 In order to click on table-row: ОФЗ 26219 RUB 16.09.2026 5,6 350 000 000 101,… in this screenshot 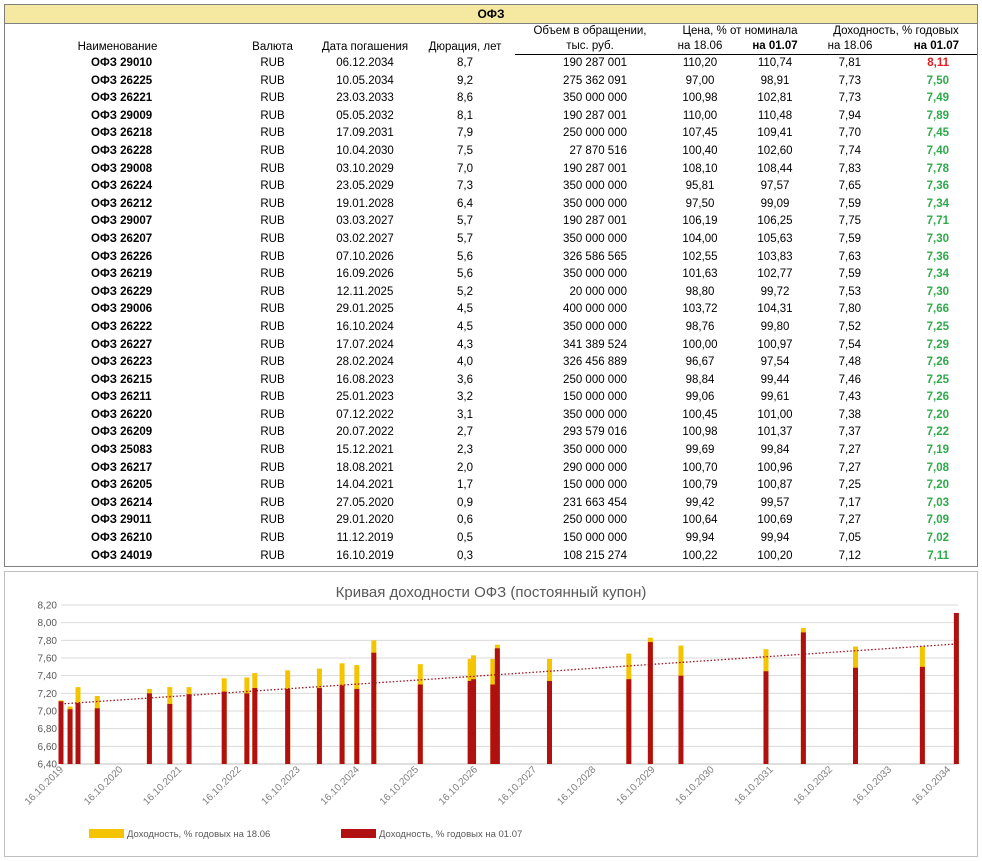, I will do `click(491, 275)`.